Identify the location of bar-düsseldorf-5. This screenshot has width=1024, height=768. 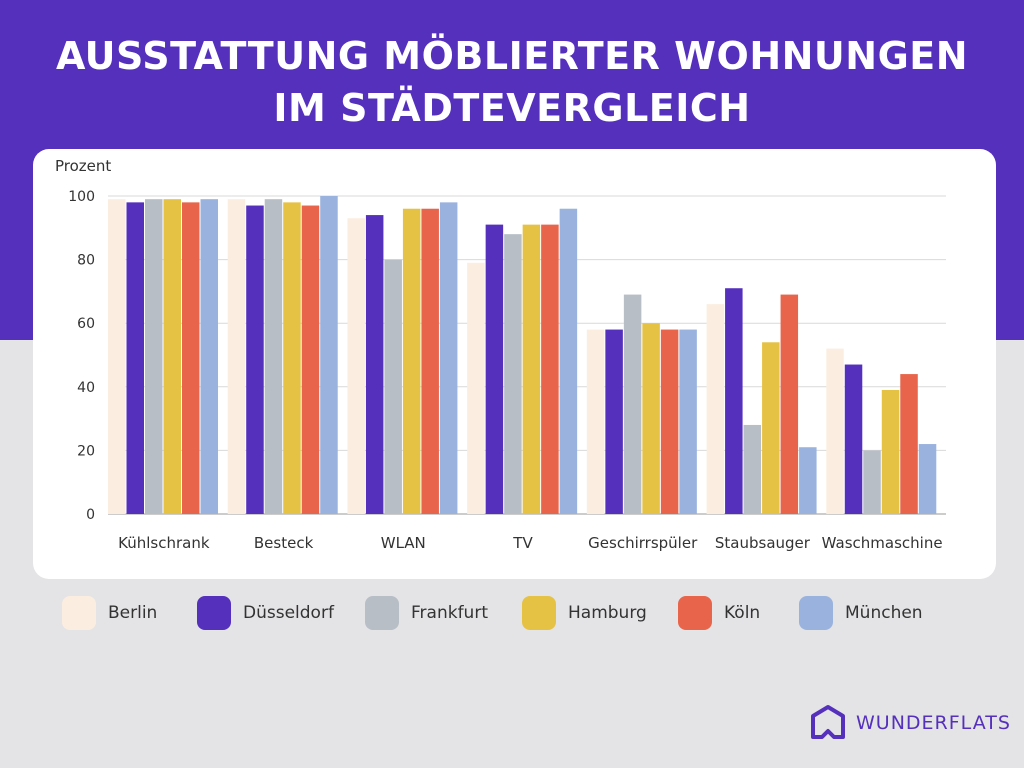
(734, 401).